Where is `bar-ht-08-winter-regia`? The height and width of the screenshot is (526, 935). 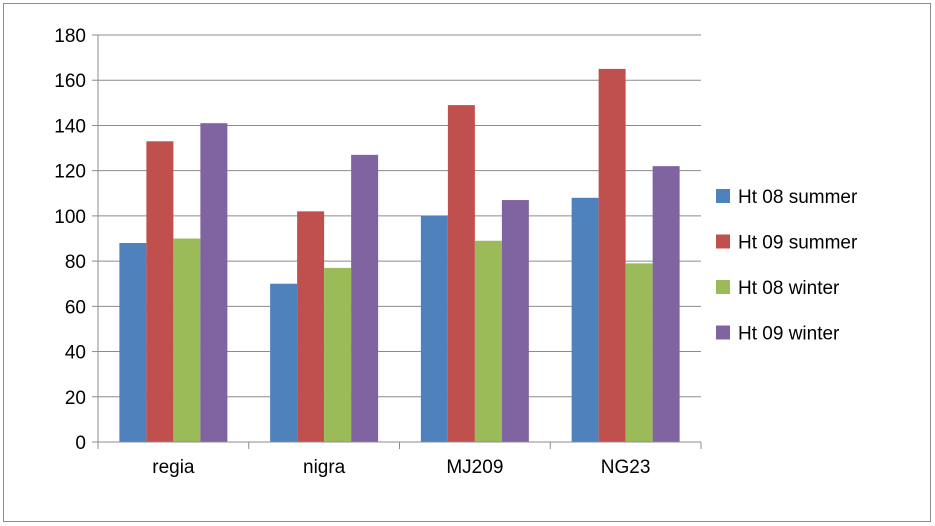 bar-ht-08-winter-regia is located at coordinates (187, 340).